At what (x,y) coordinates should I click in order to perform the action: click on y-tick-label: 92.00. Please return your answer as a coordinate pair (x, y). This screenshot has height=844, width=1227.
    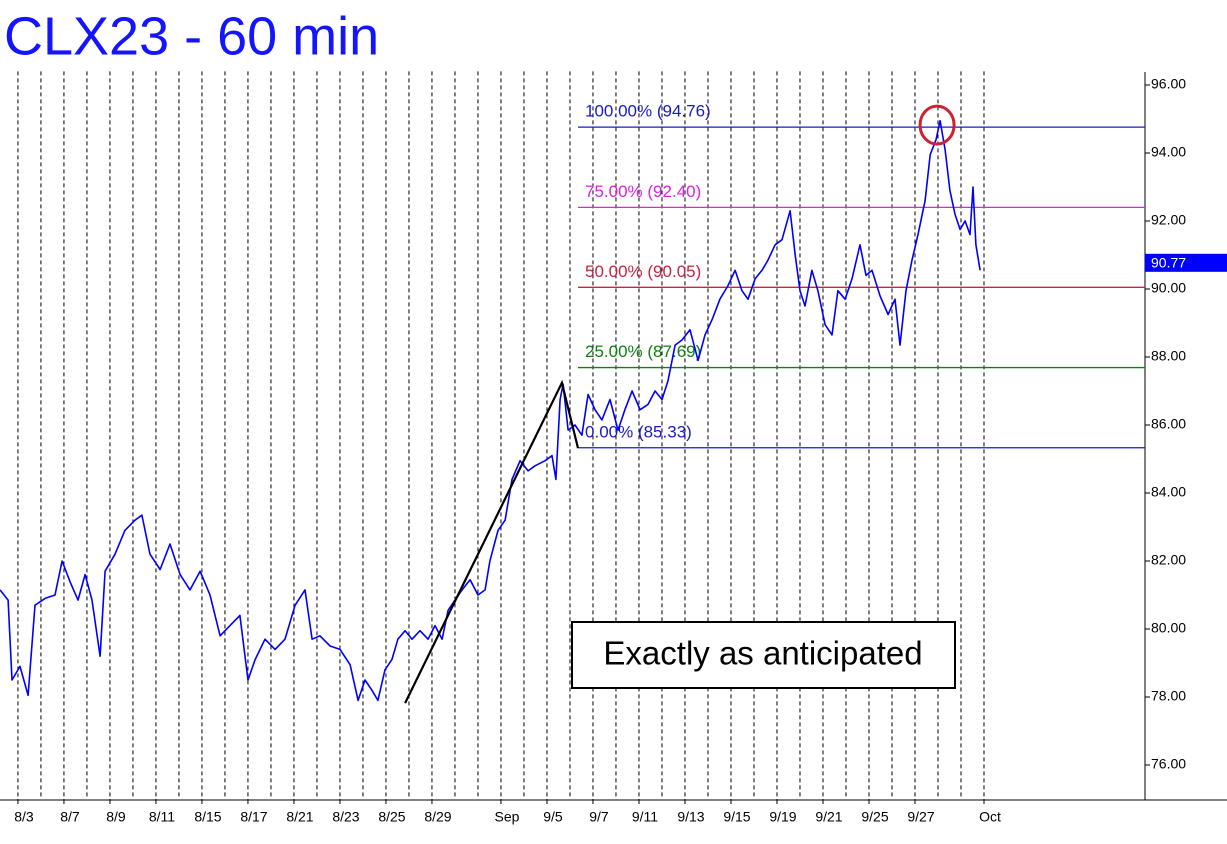
    Looking at the image, I should click on (1168, 220).